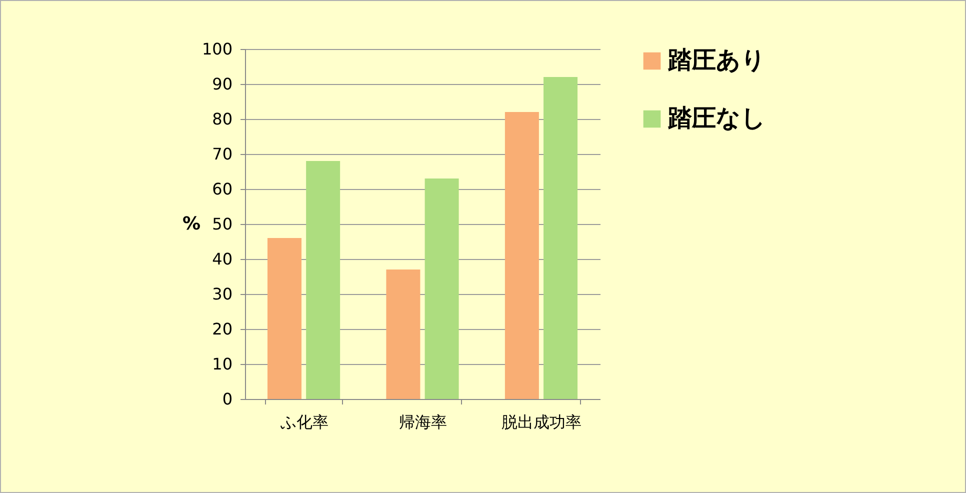 The width and height of the screenshot is (966, 493). Describe the element at coordinates (222, 259) in the screenshot. I see `y-tick-label: 40` at that location.